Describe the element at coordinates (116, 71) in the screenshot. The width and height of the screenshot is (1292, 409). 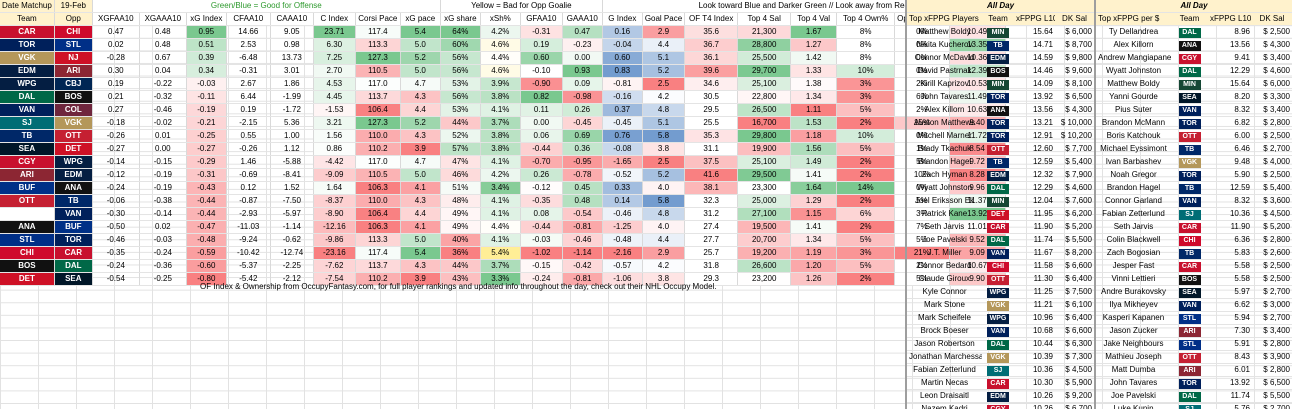
I see `stat-cell: 0.30` at that location.